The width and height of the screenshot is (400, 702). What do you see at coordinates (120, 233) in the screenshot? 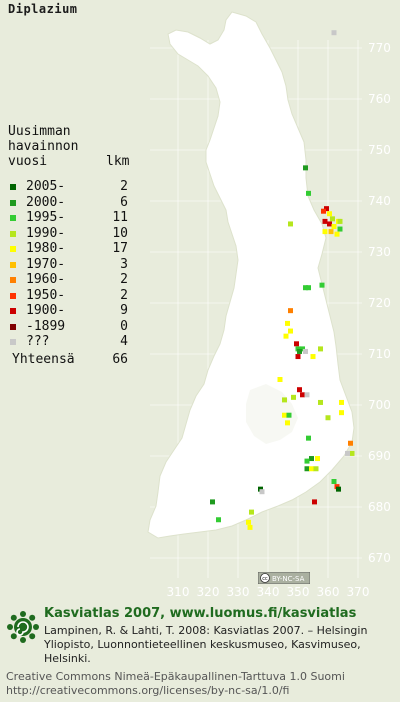
I see `legend-row-count: 10` at bounding box center [120, 233].